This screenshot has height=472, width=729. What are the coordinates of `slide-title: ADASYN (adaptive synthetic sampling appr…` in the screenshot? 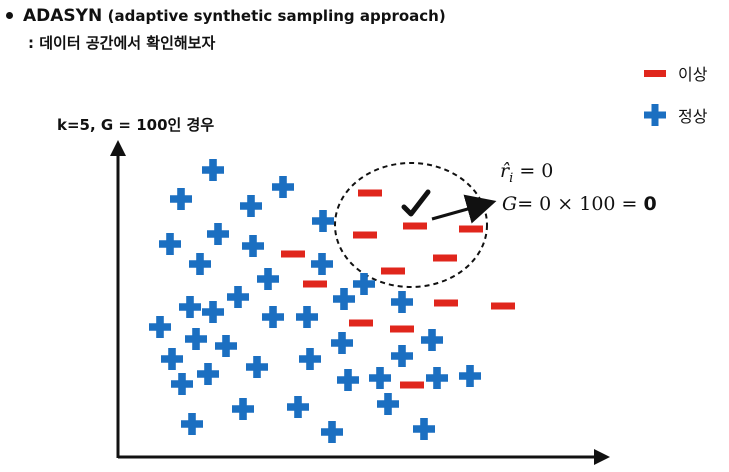 It's located at (224, 16).